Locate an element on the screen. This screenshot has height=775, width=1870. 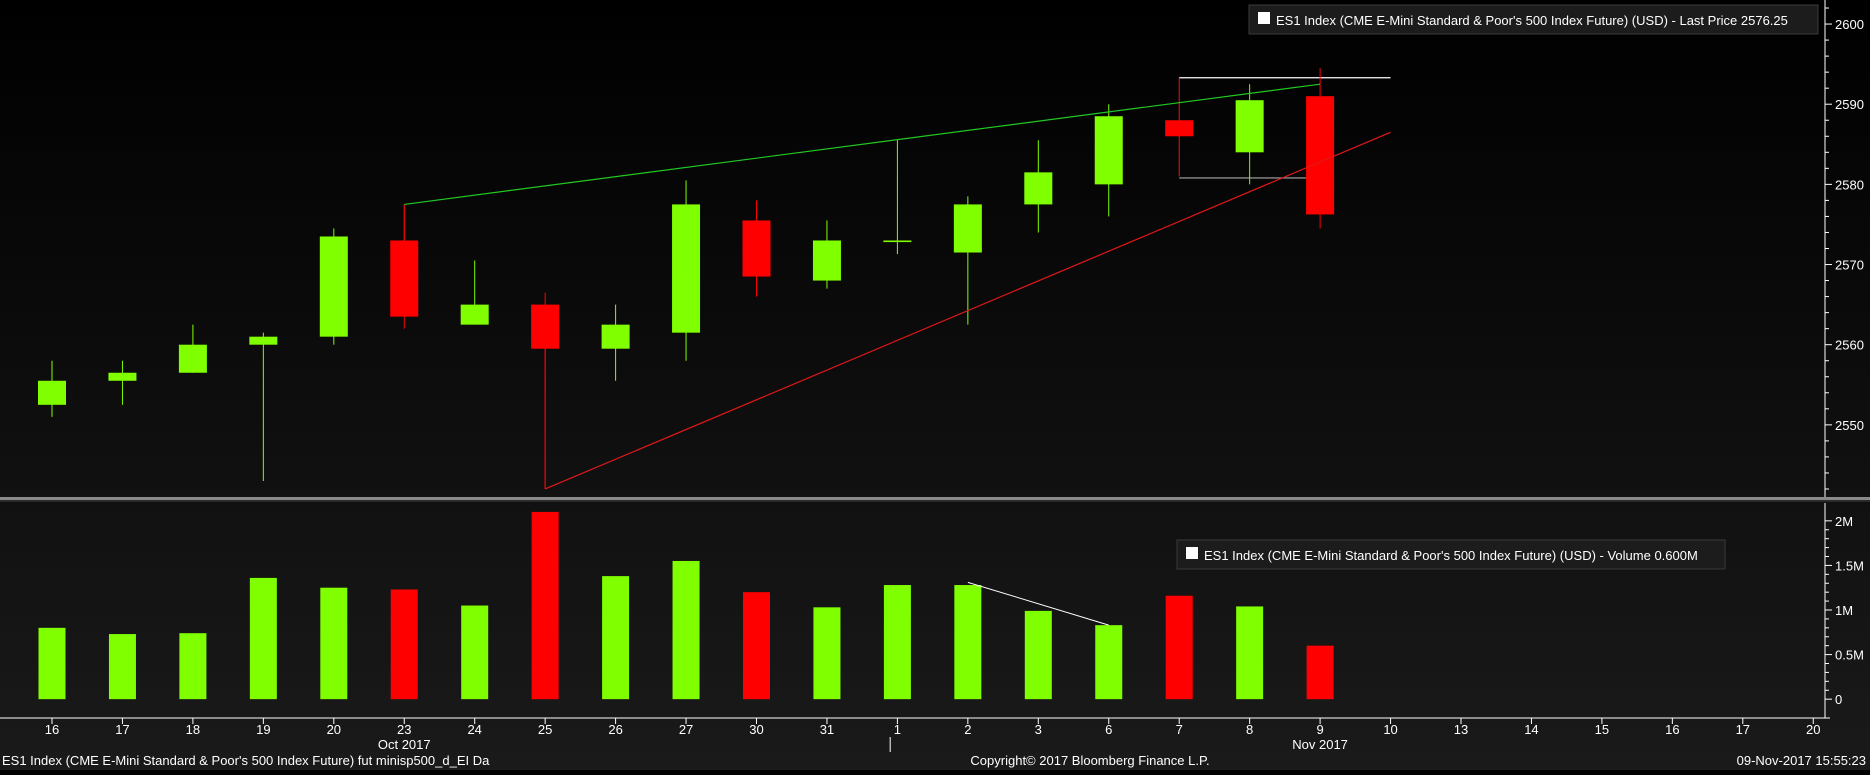
x-tick-label: 24 is located at coordinates (474, 729).